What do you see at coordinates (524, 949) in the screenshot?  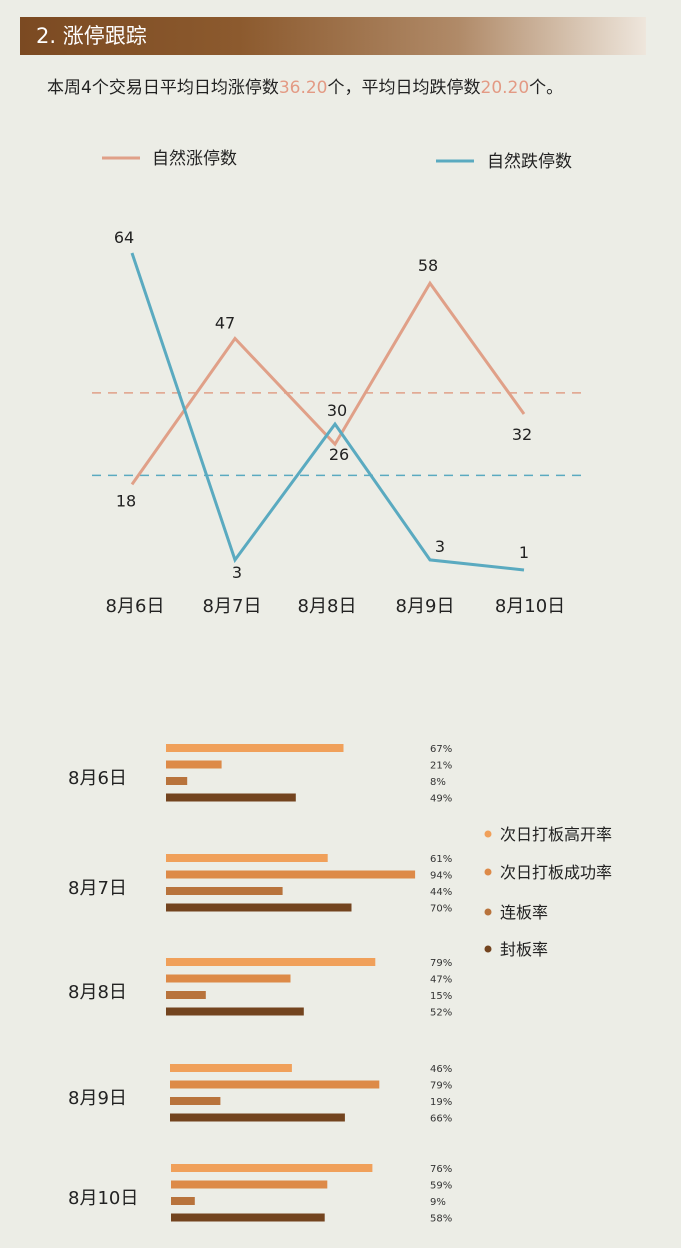 I see `legend-label-4: 封板率` at bounding box center [524, 949].